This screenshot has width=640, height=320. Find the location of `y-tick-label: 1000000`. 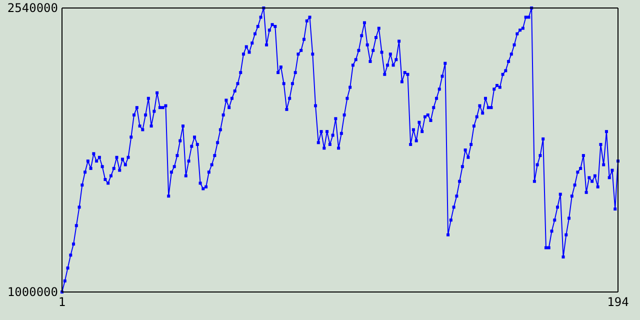

y-tick-label: 1000000 is located at coordinates (32, 292).